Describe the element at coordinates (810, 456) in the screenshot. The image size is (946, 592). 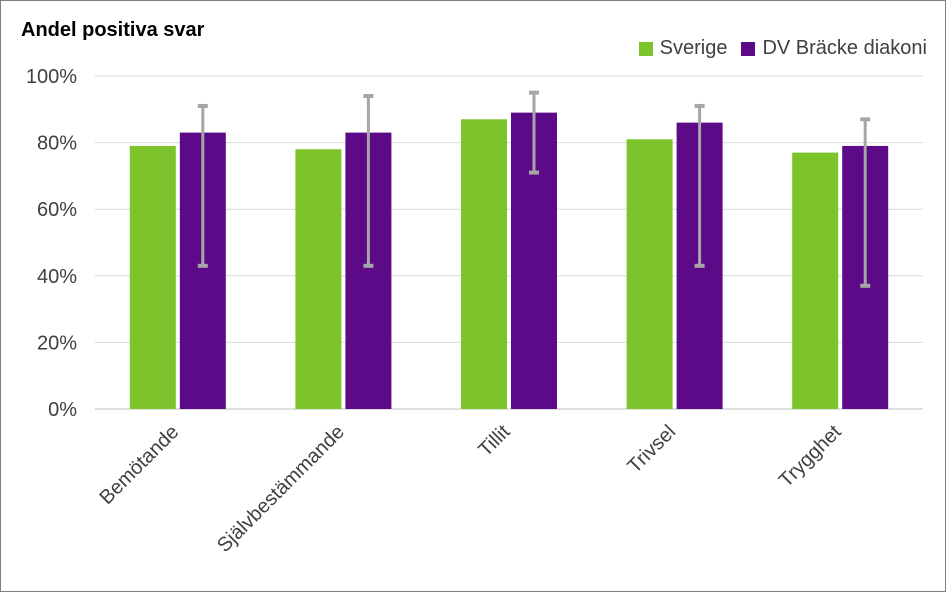
I see `x-tick-label: Trygghet` at that location.